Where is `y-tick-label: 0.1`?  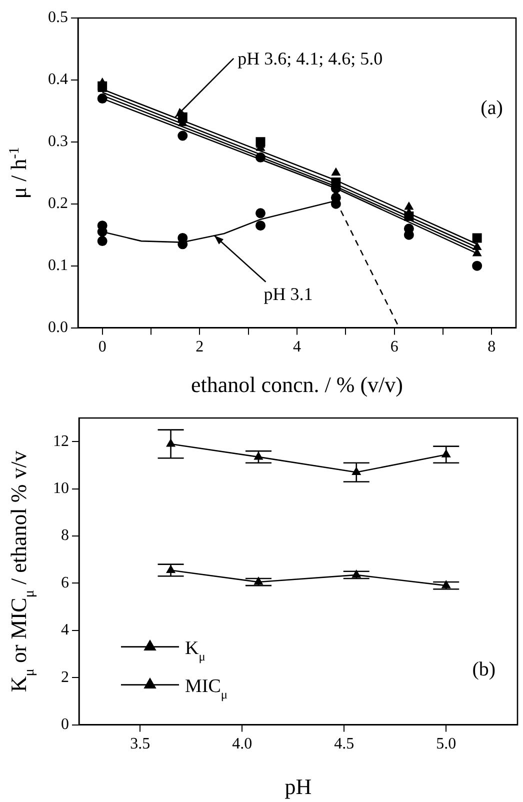
y-tick-label: 0.1 is located at coordinates (58, 265).